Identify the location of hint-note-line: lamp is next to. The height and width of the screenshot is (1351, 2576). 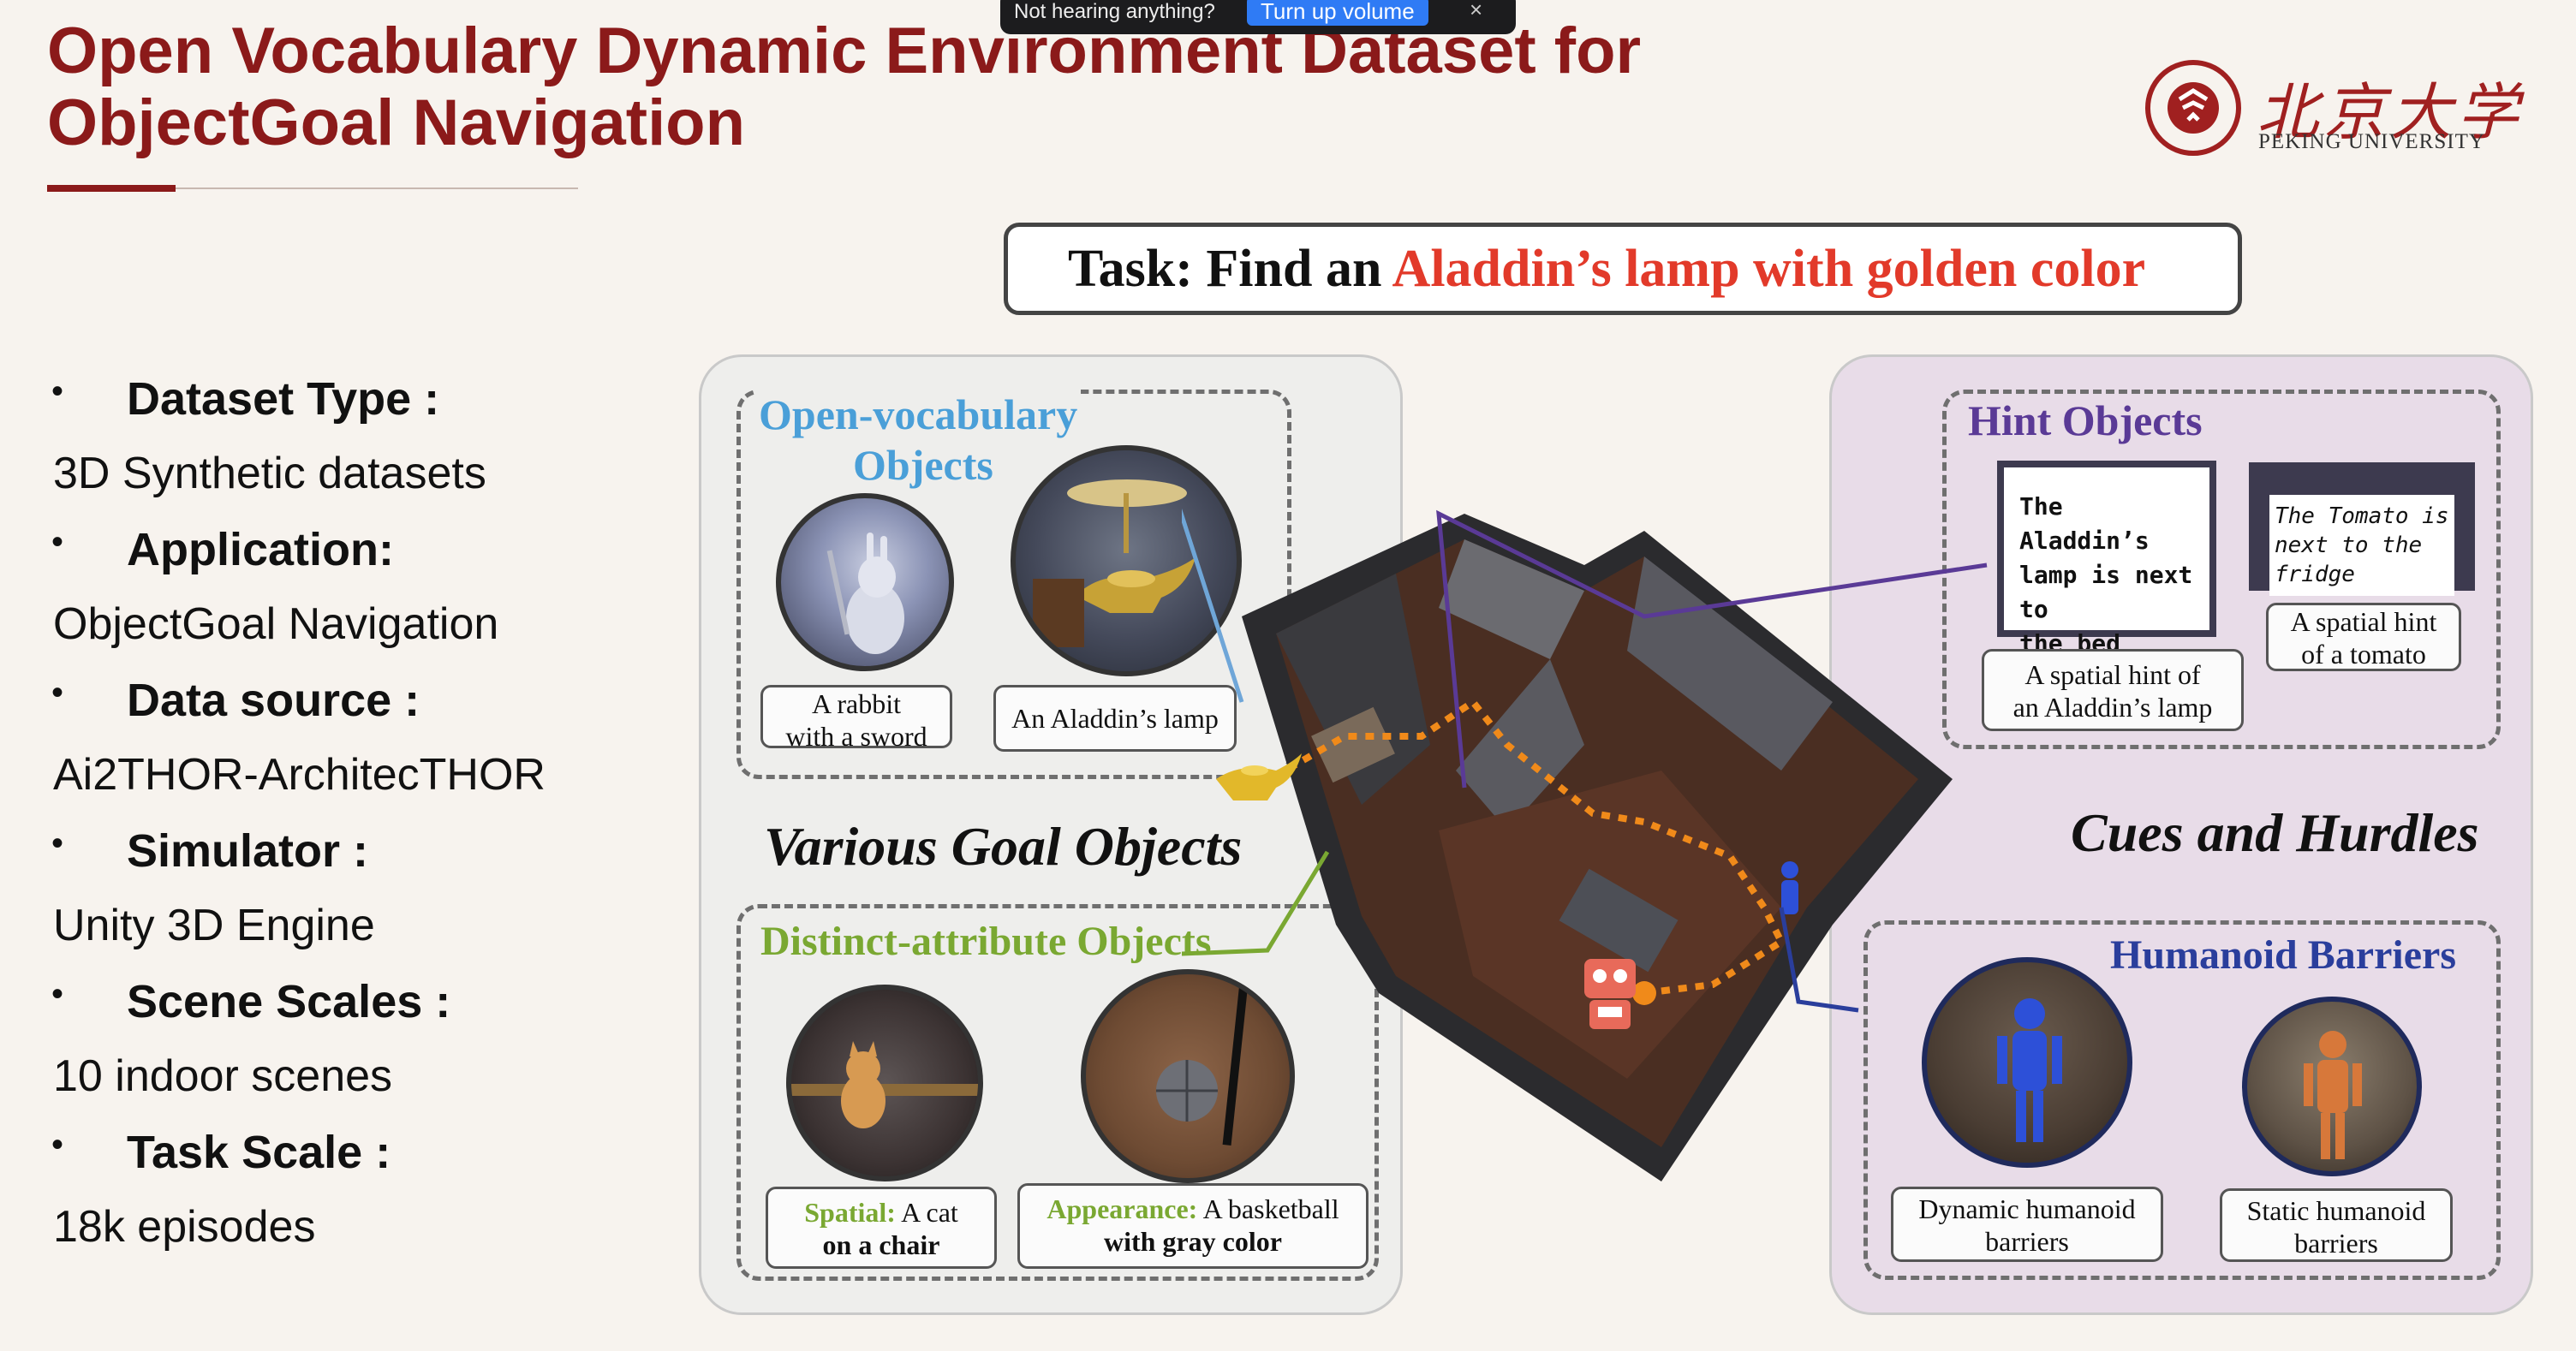
(2106, 592).